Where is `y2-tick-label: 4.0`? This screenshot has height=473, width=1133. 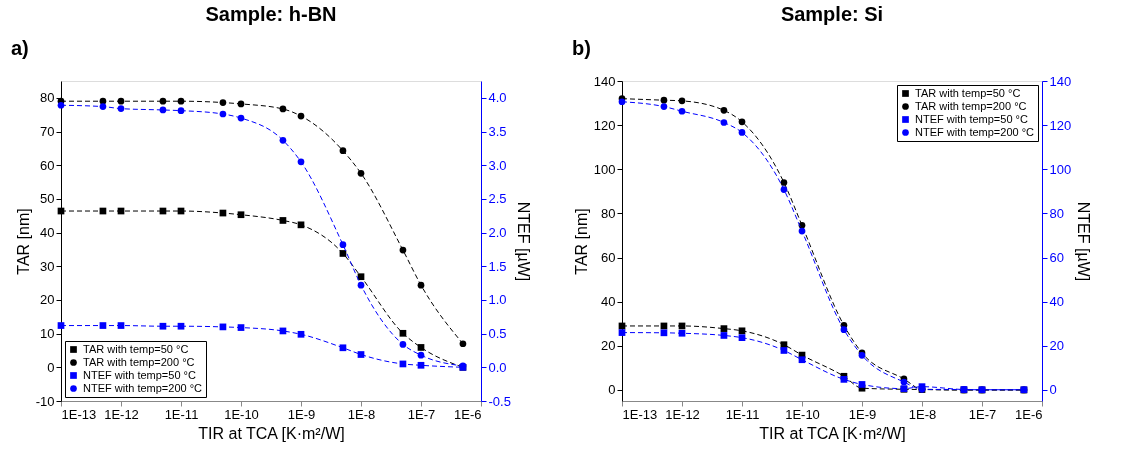 y2-tick-label: 4.0 is located at coordinates (497, 98).